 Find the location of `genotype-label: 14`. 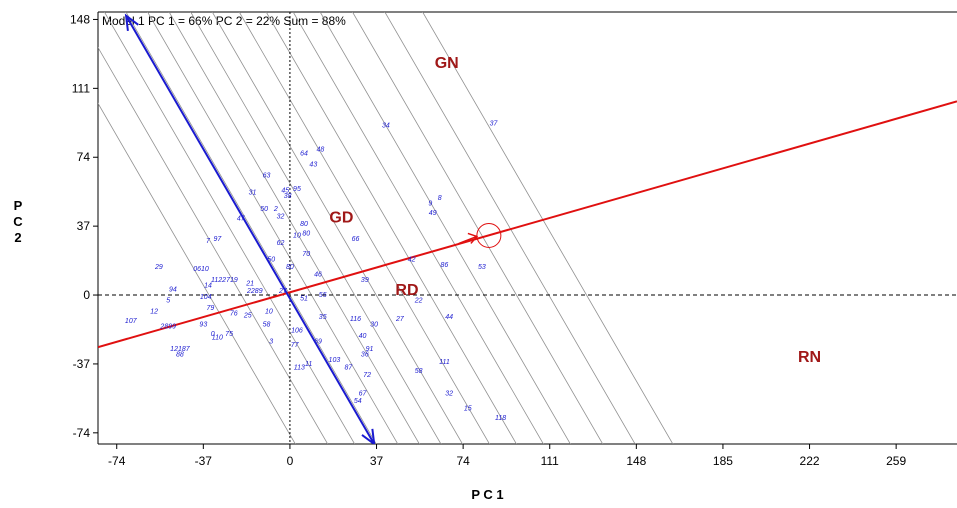

genotype-label: 14 is located at coordinates (208, 286).